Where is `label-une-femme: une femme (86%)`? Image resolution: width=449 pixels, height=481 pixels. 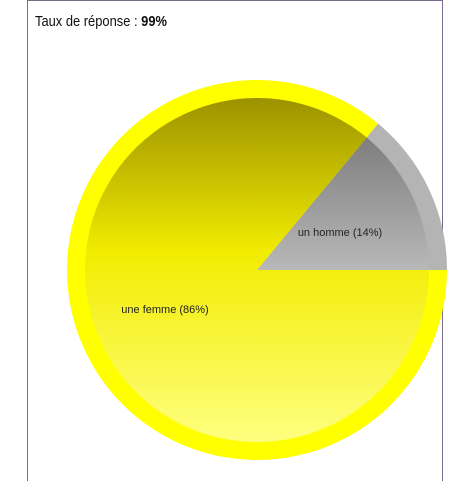 label-une-femme: une femme (86%) is located at coordinates (164, 310).